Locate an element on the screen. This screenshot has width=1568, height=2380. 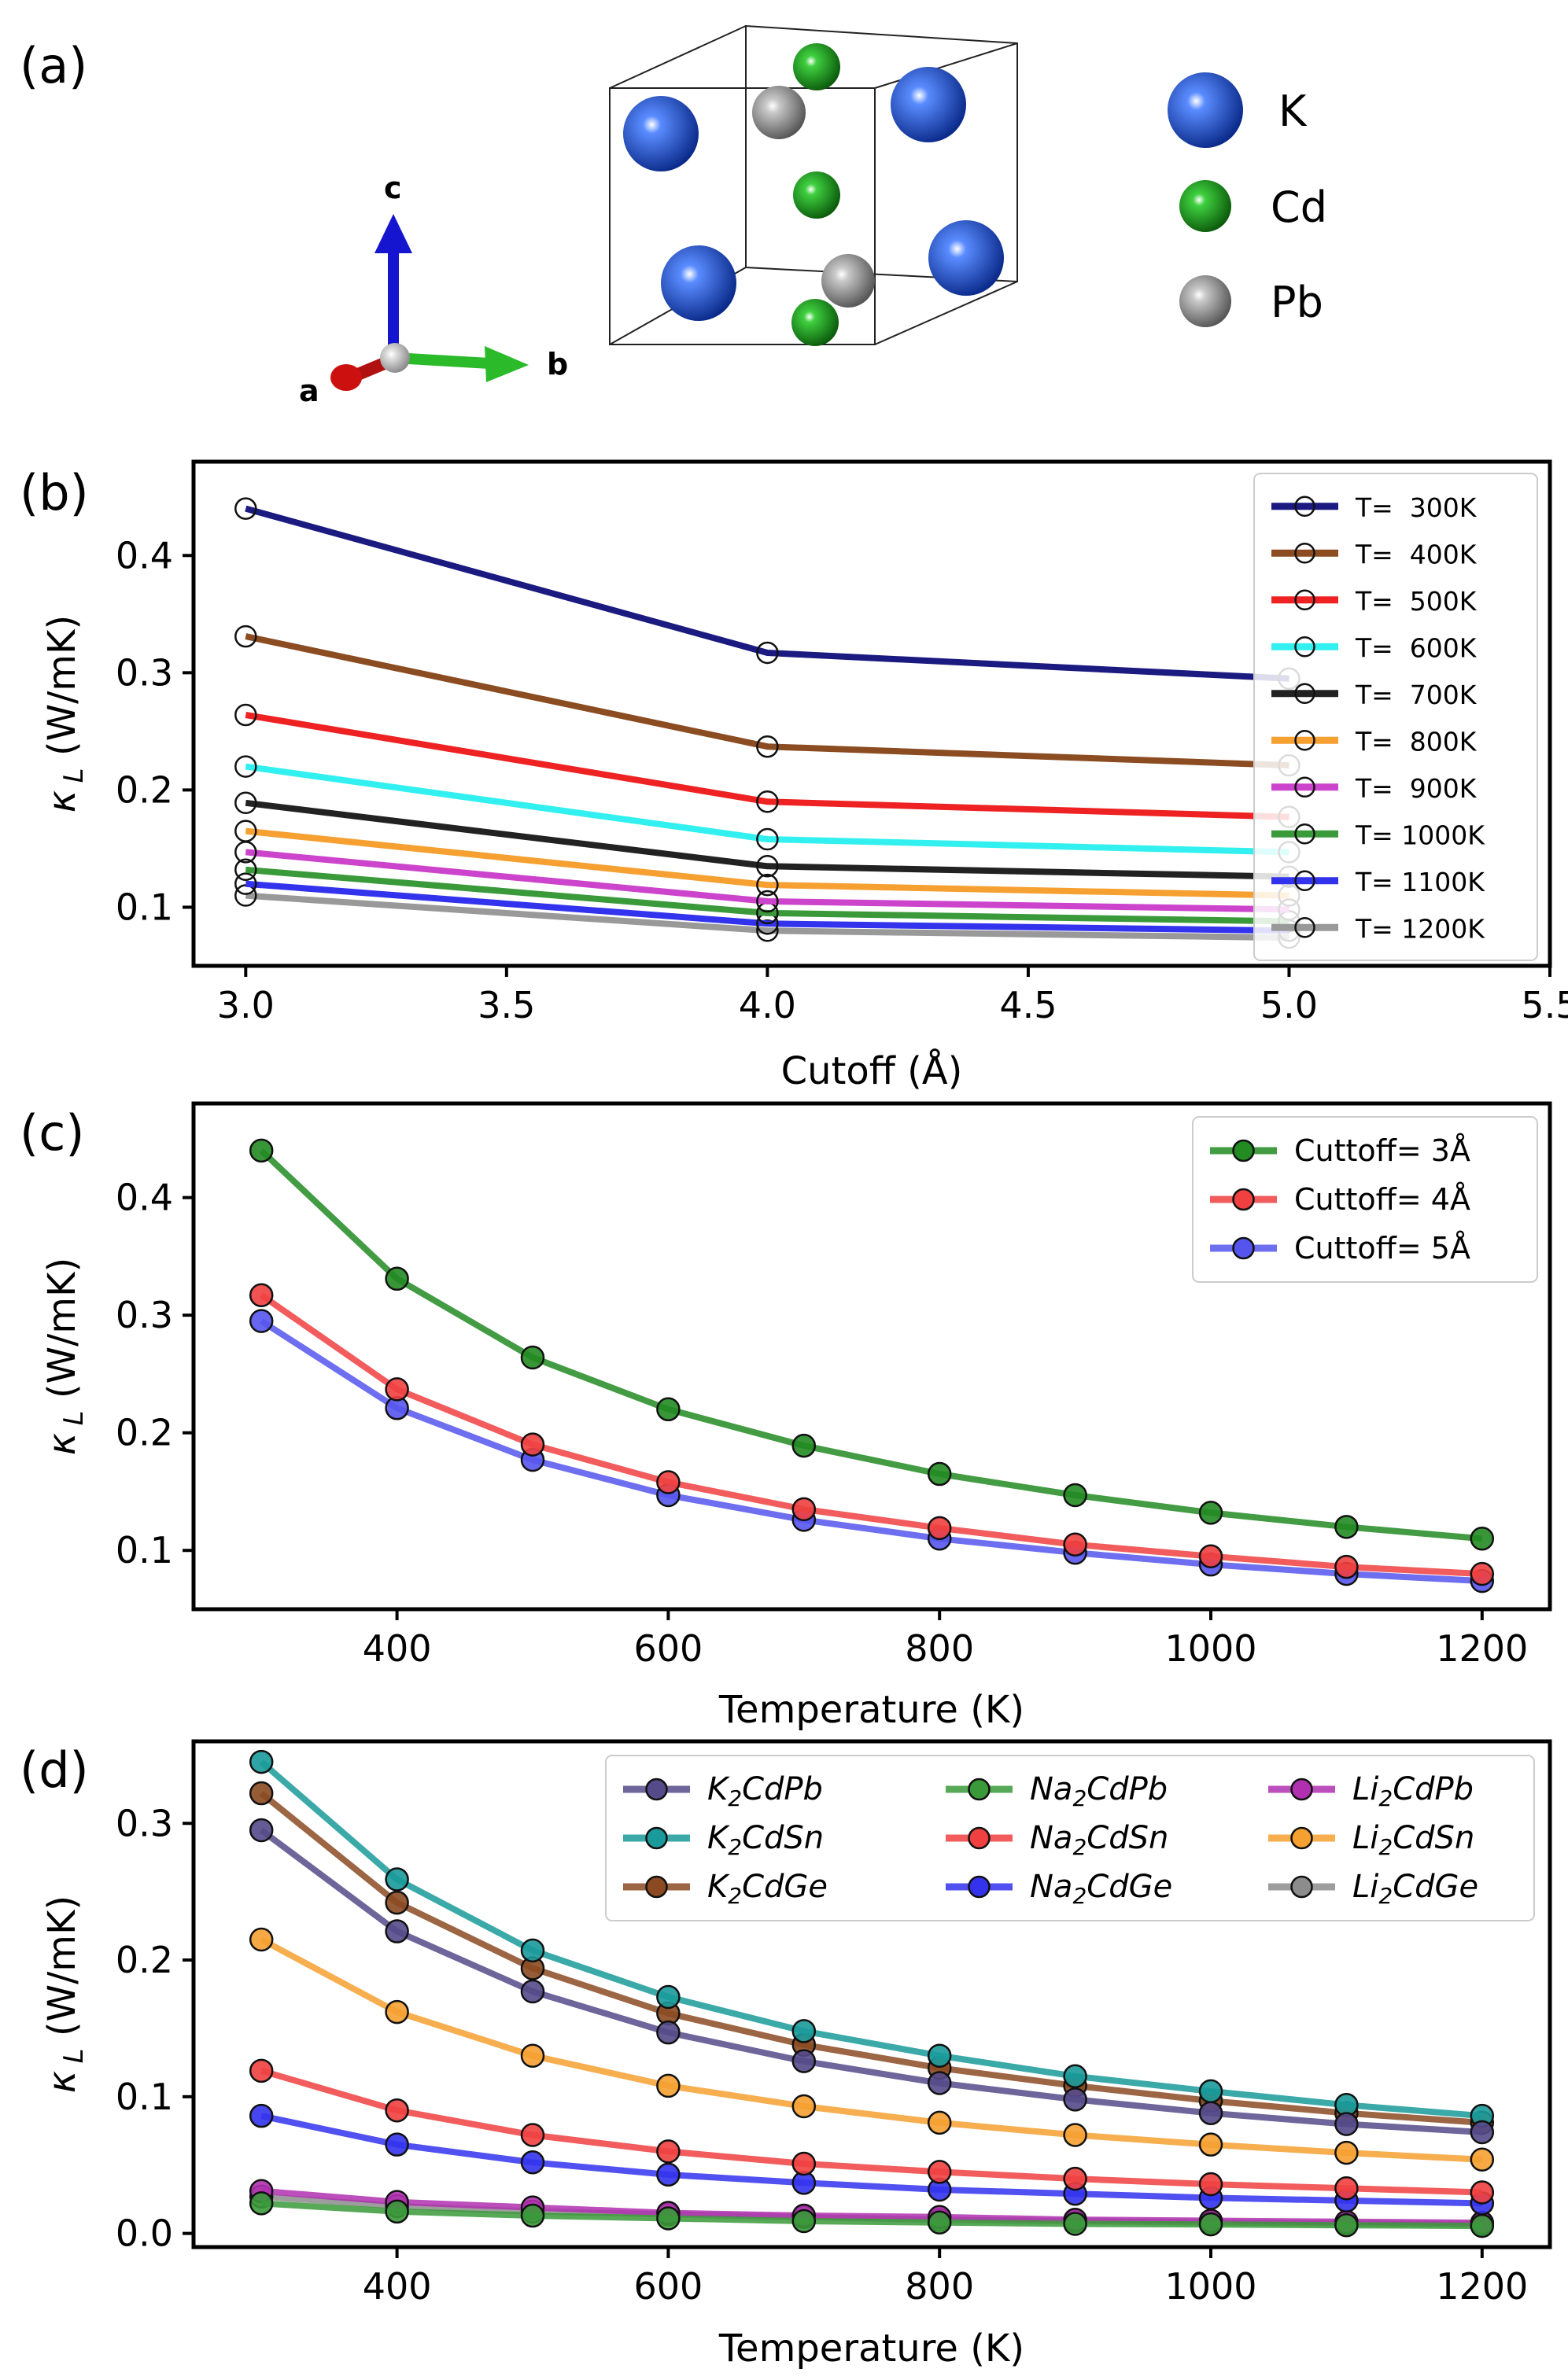
y-tick-label: 0.3 is located at coordinates (144, 1823).